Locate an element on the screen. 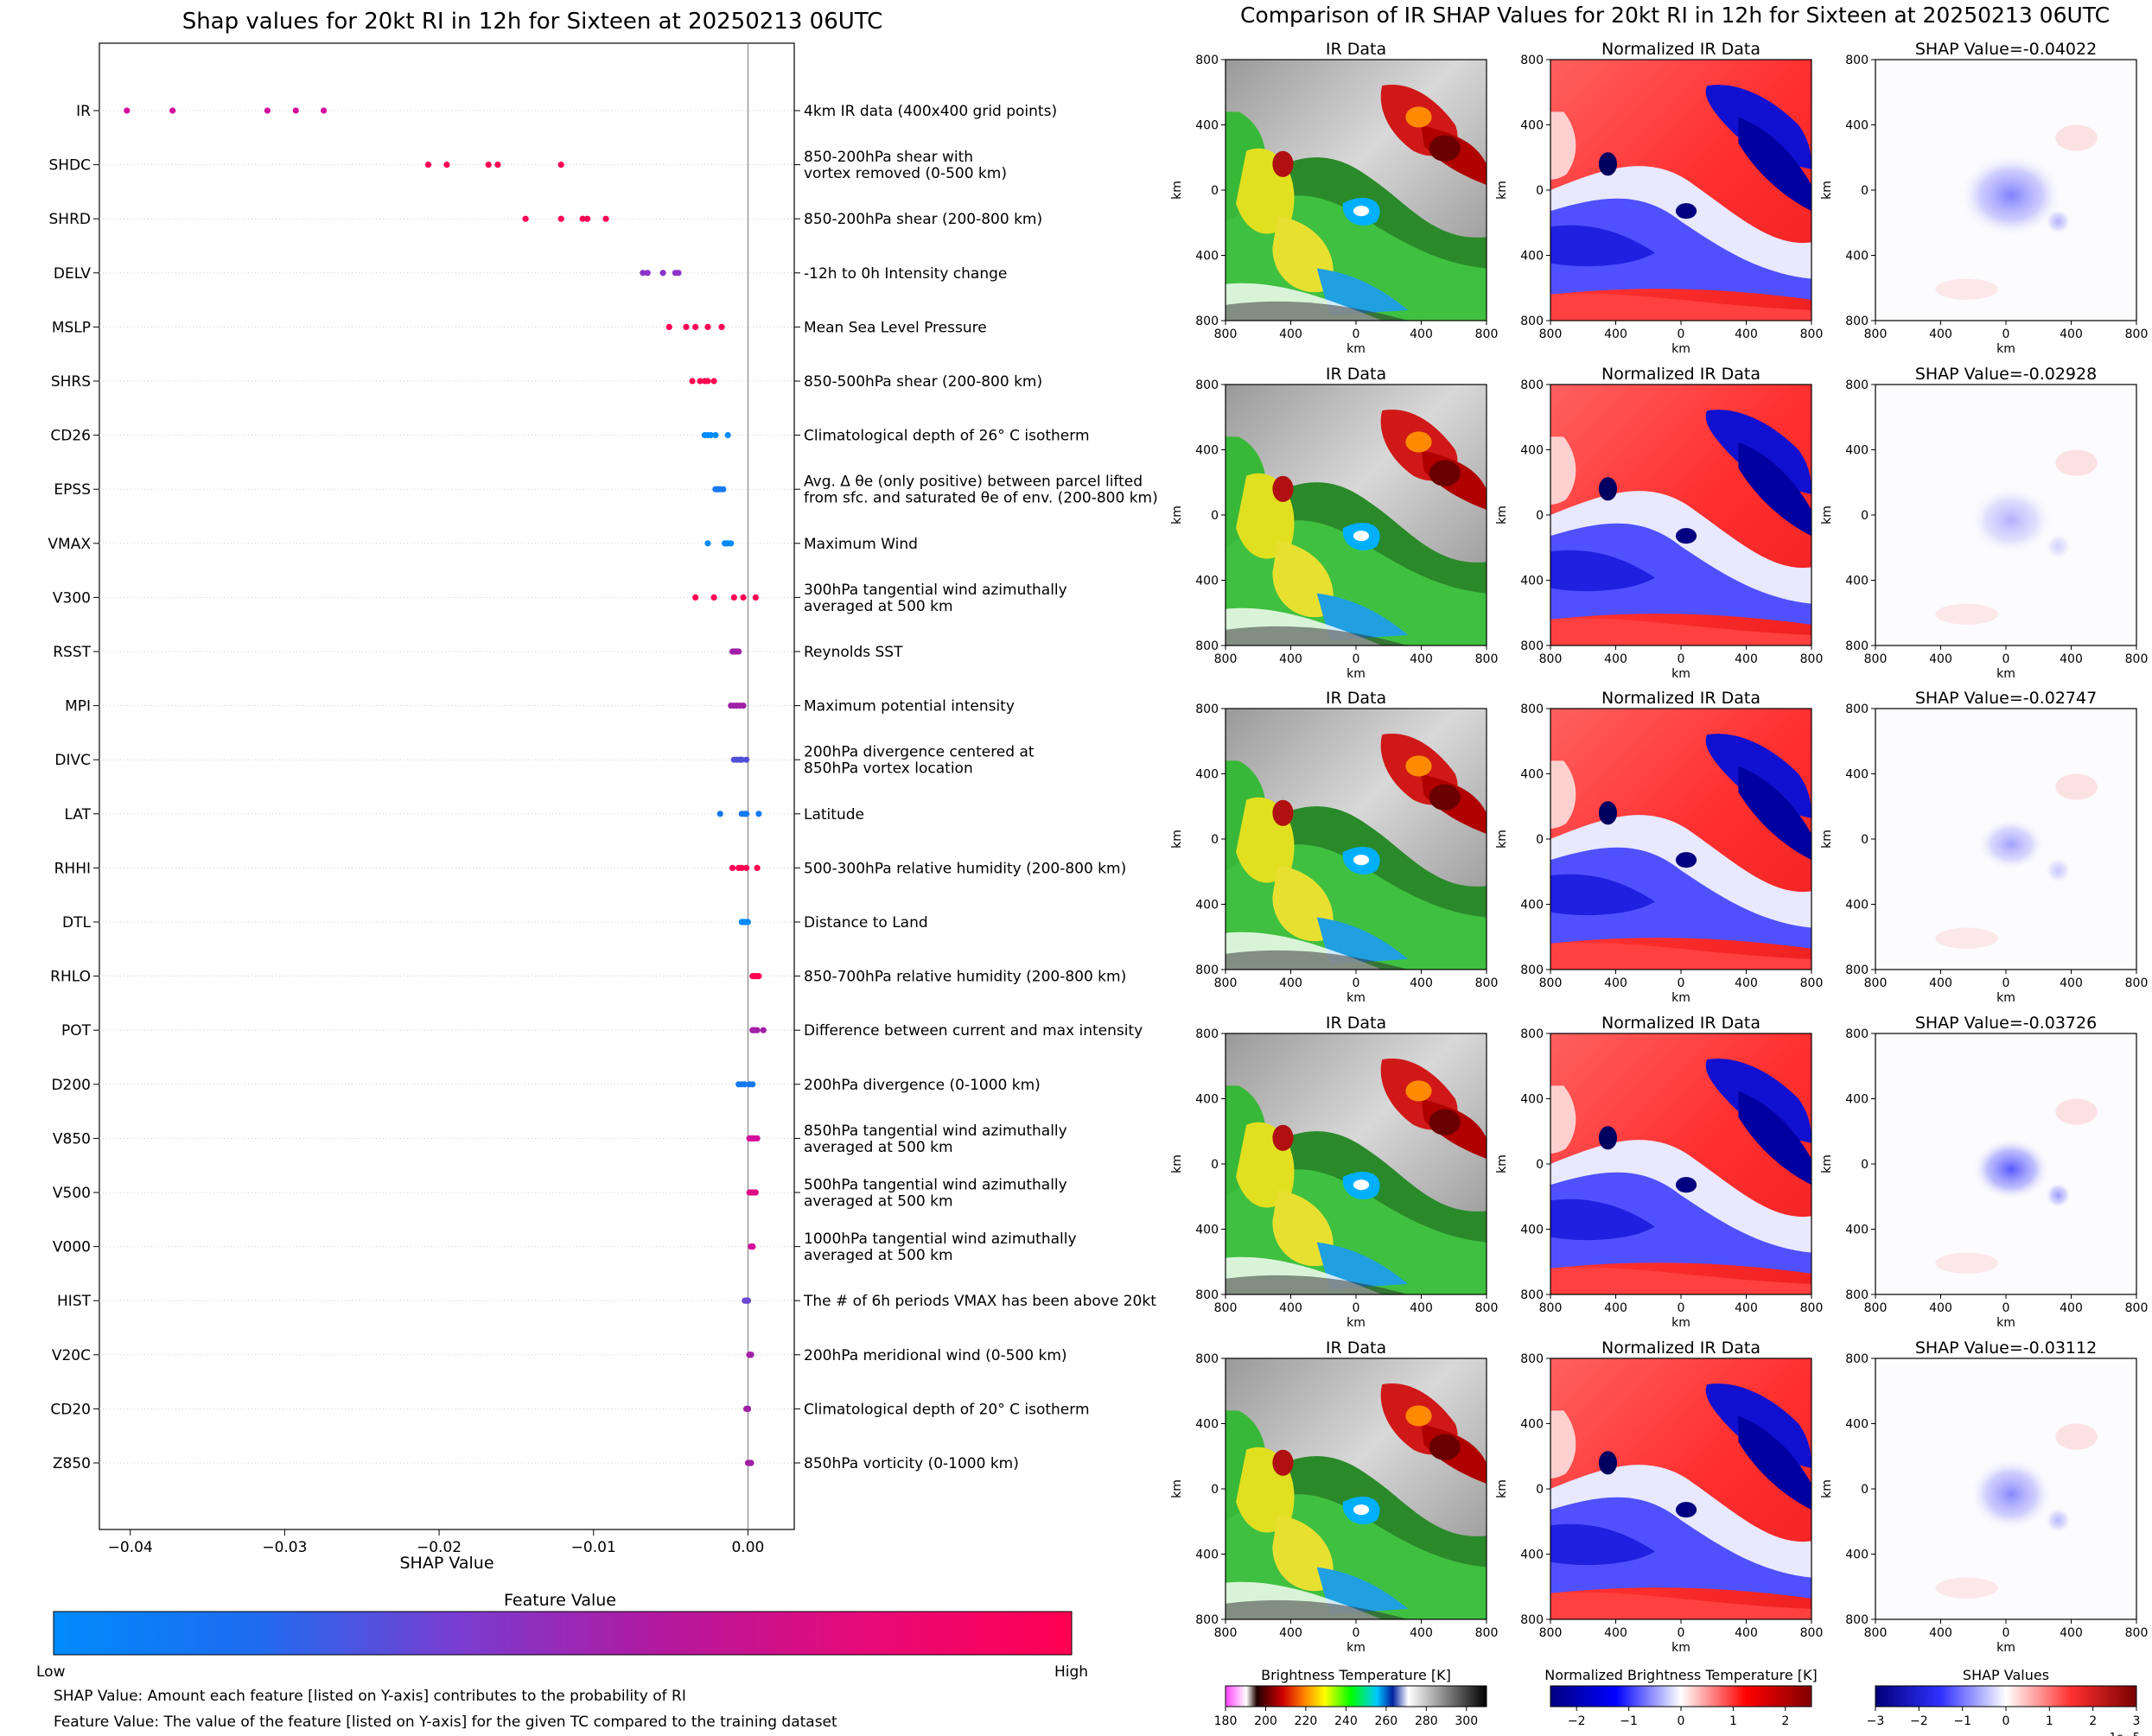 Image resolution: width=2152 pixels, height=1736 pixels. feature-row-ir: IR 4km IR data (400x400 grid points) is located at coordinates (566, 111).